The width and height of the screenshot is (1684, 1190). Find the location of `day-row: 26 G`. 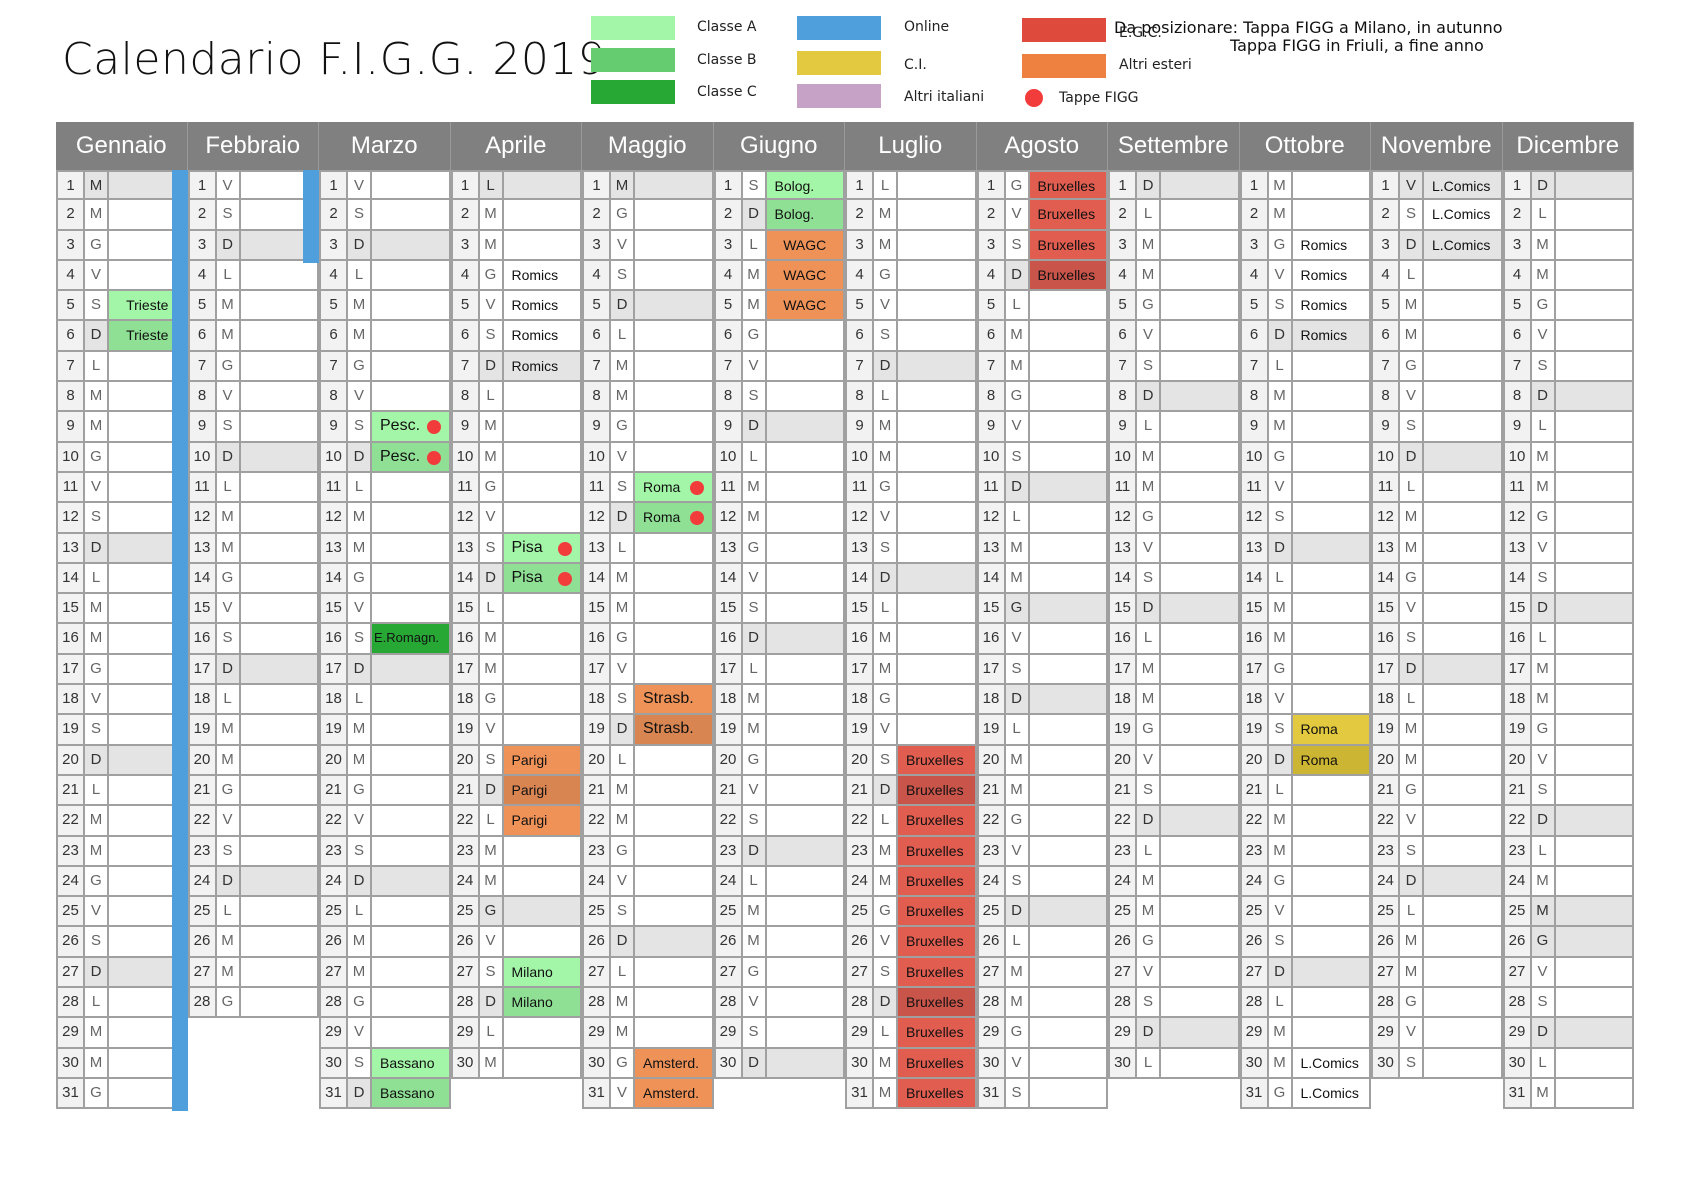

day-row: 26 G is located at coordinates (1174, 942).